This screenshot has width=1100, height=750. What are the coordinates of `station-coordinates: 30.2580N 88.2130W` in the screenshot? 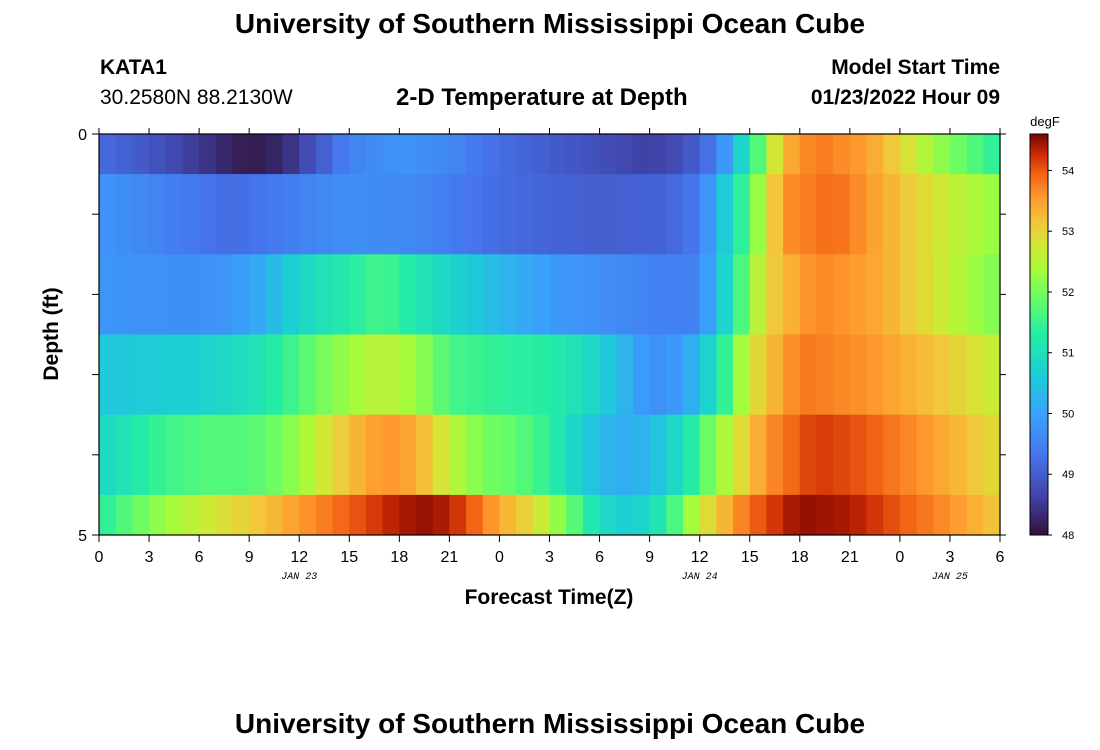 It's located at (196, 97).